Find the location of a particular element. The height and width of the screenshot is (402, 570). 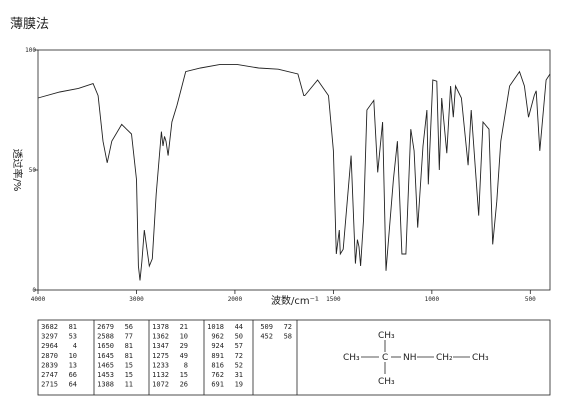

peak-wavenumber: 1018 is located at coordinates (215, 327).